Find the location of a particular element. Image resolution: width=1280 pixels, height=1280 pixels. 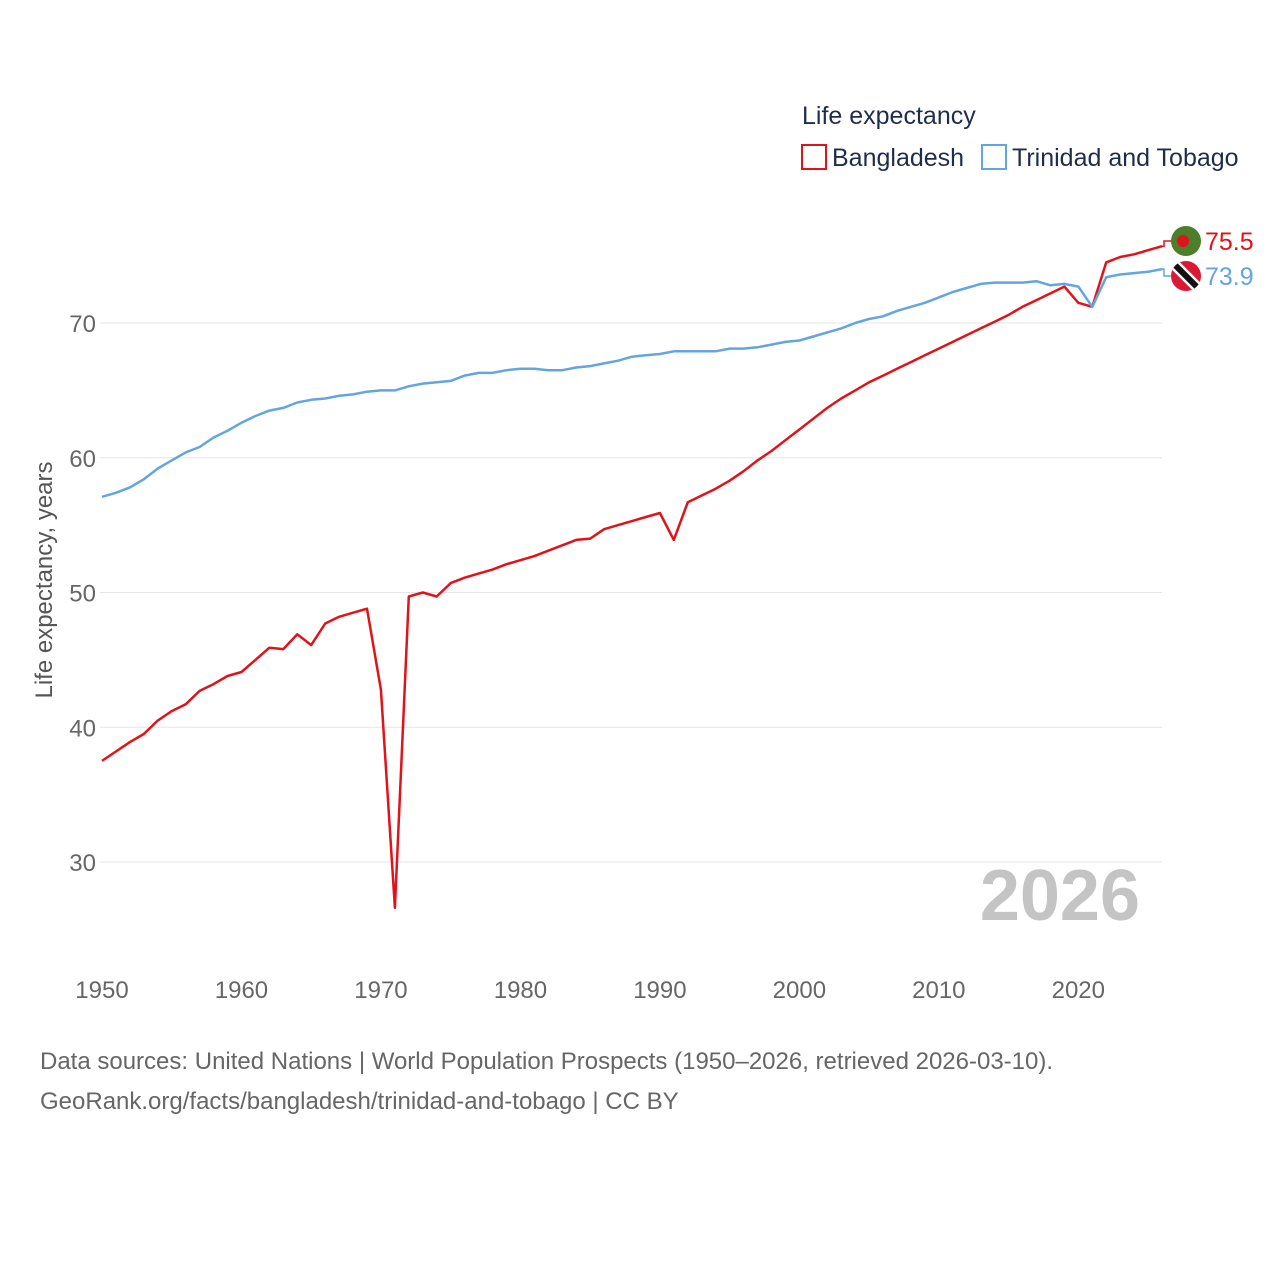

legend-item-bangladesh: Bangladesh is located at coordinates (882, 158).